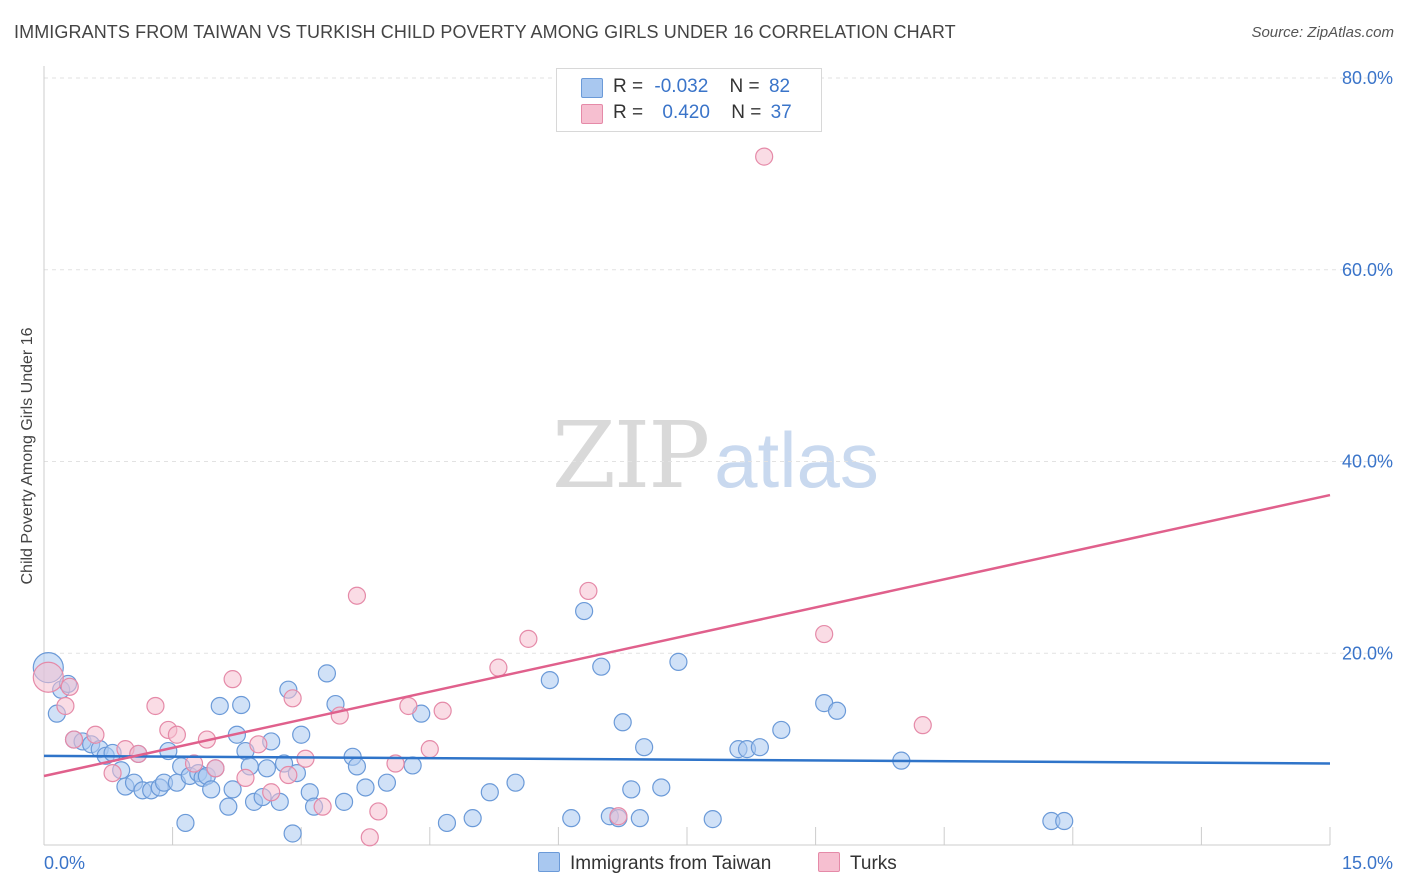 The width and height of the screenshot is (1406, 892). Describe the element at coordinates (671, 863) in the screenshot. I see `bottom-legend-label-taiwan: Immigrants from Taiwan` at that location.